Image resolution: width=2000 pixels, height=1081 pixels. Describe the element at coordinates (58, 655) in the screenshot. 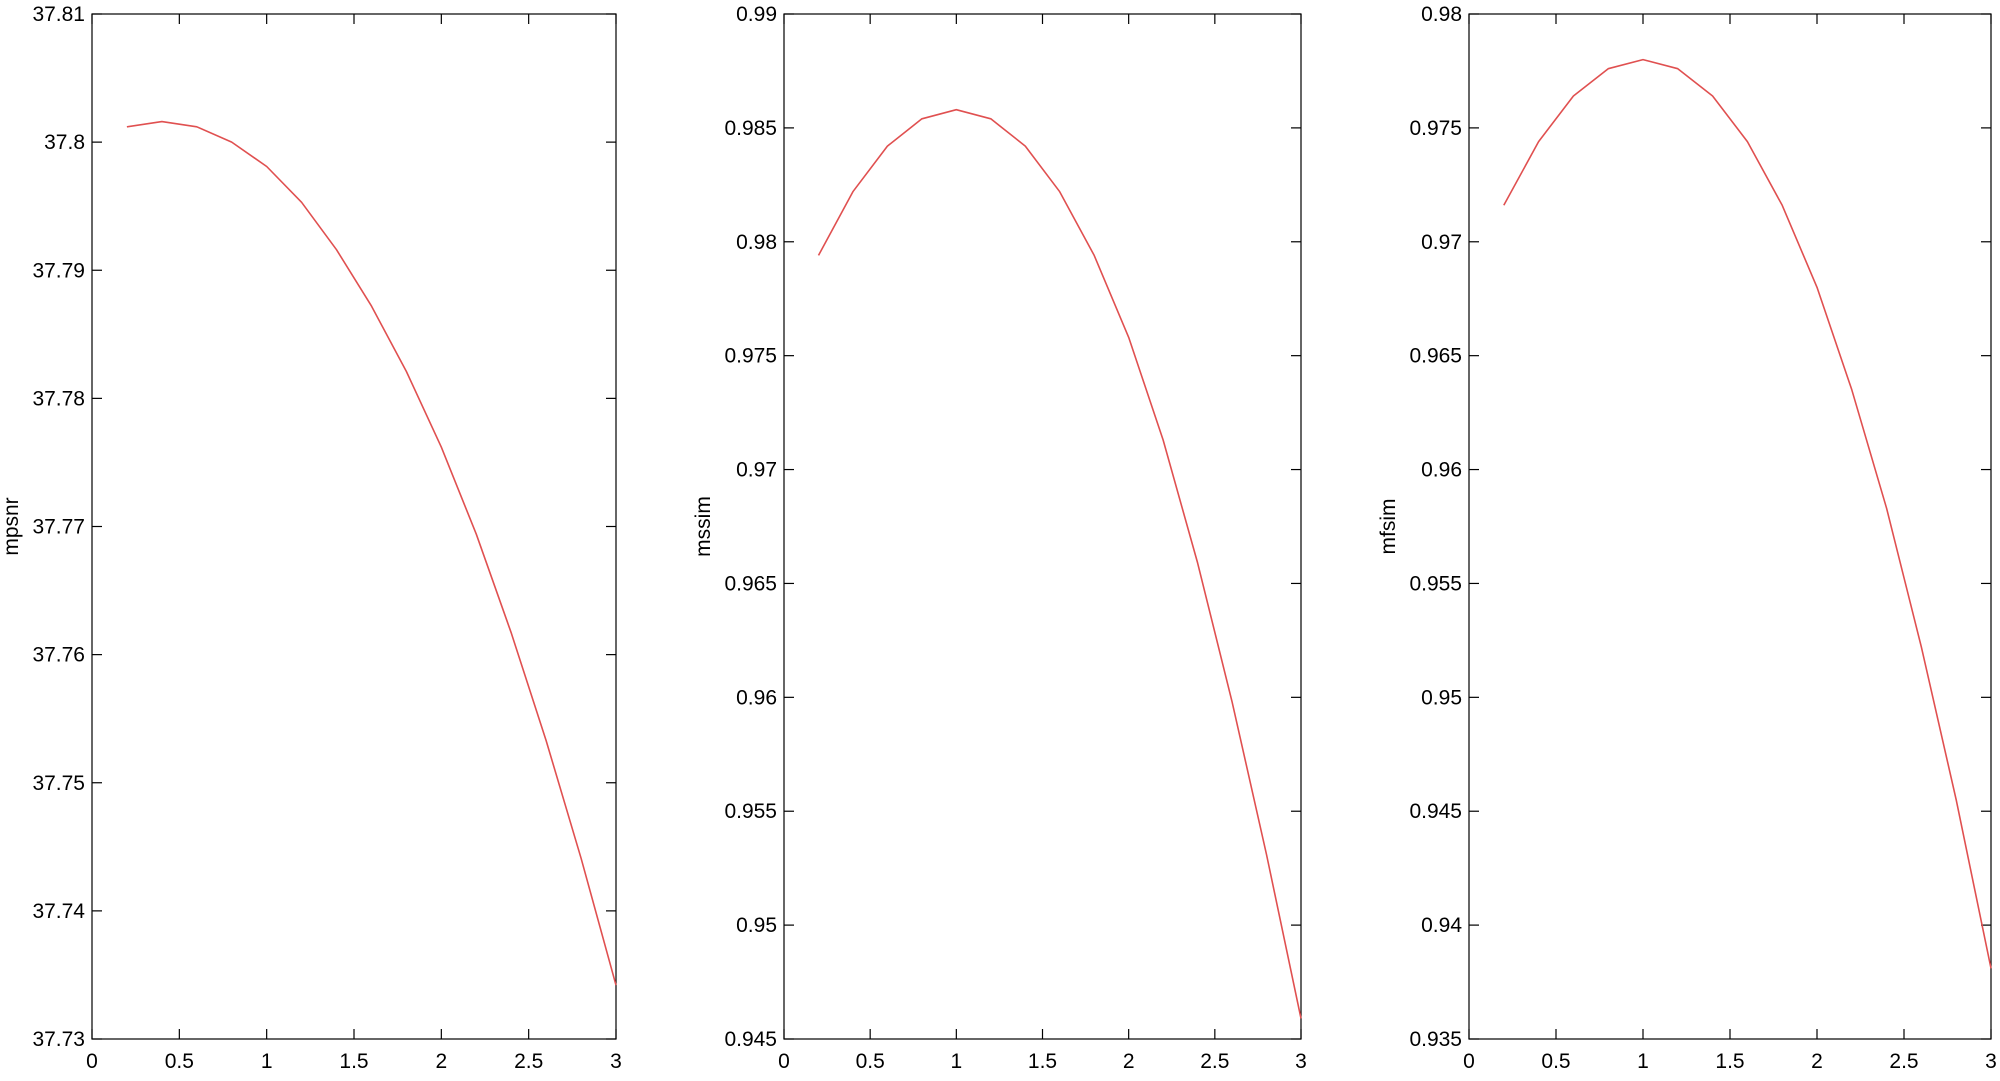

I see `y-tick-label: 37.76` at that location.